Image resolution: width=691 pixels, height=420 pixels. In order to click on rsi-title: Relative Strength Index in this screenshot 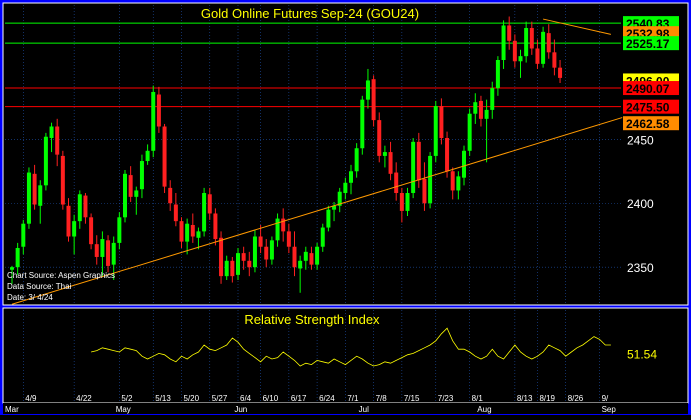, I will do `click(312, 319)`.